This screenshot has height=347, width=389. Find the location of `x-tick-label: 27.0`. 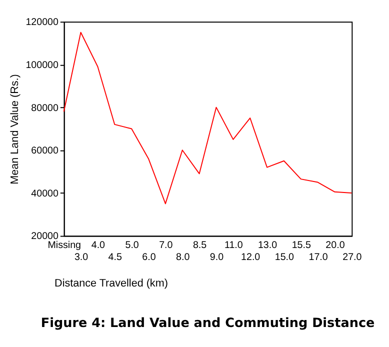

x-tick-label: 27.0 is located at coordinates (352, 257).